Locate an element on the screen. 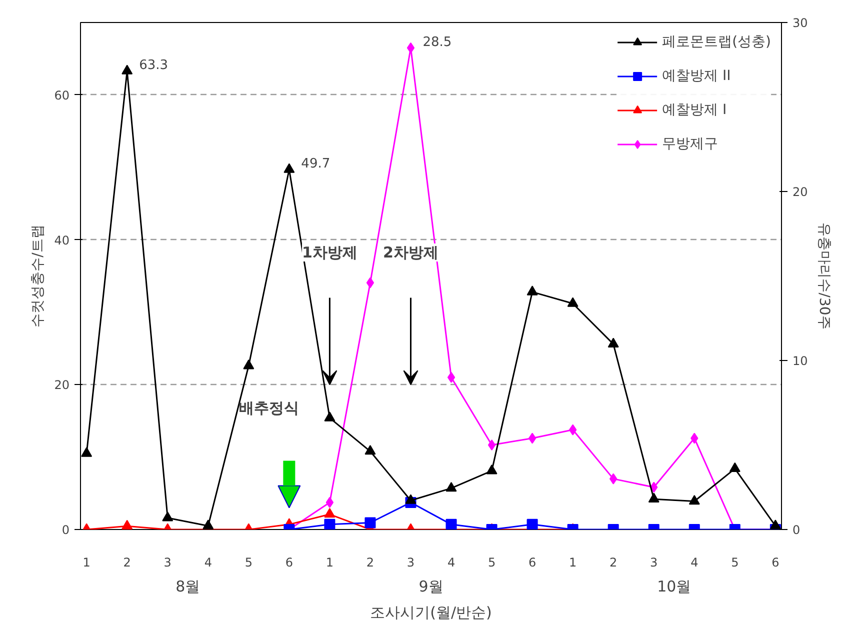 This screenshot has height=624, width=851. x-axis-title: 조사시기(월/반순) is located at coordinates (431, 613).